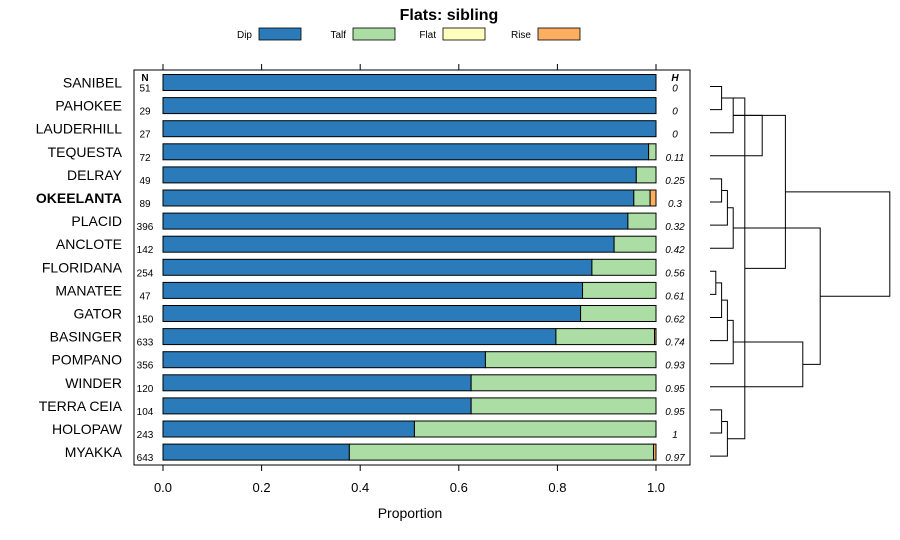 The height and width of the screenshot is (540, 900). What do you see at coordinates (88, 106) in the screenshot?
I see `site-label: PAHOKEE` at bounding box center [88, 106].